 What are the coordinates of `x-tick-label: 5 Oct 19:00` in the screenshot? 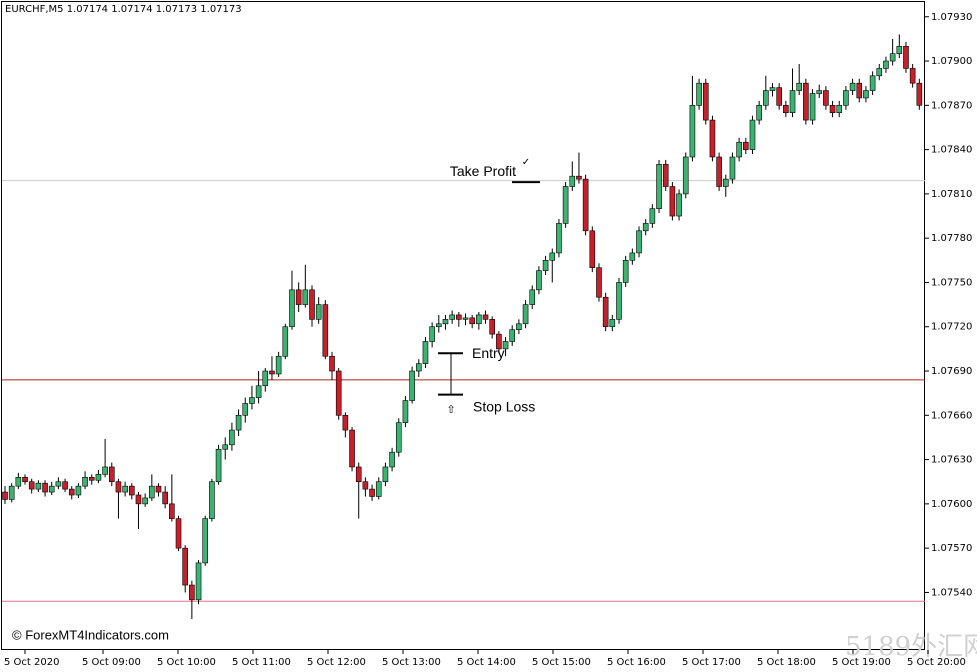 It's located at (861, 662).